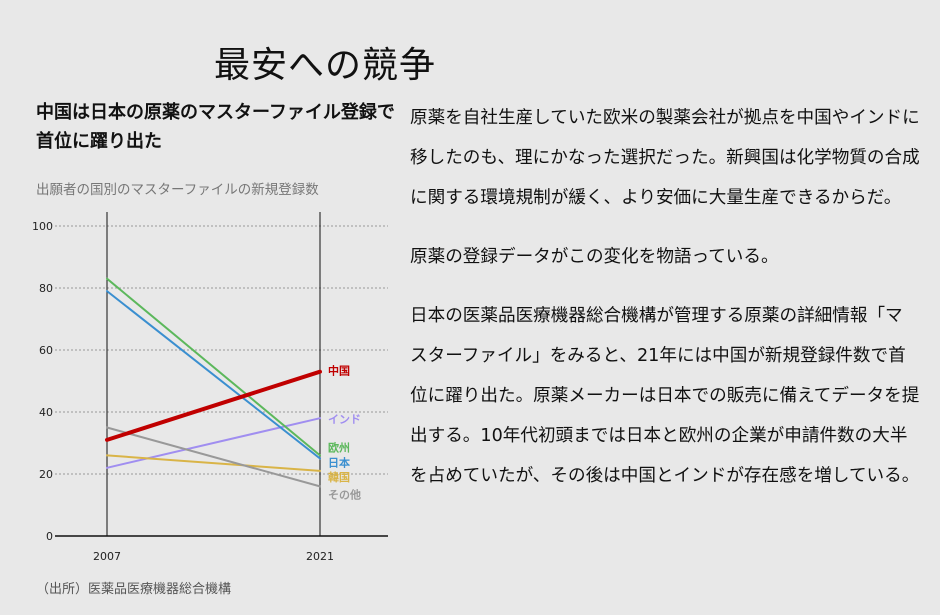 This screenshot has width=940, height=615. Describe the element at coordinates (215, 127) in the screenshot. I see `chart-title: 中国は日本の原薬のマスターファイル登録で首位に躍り出た` at that location.